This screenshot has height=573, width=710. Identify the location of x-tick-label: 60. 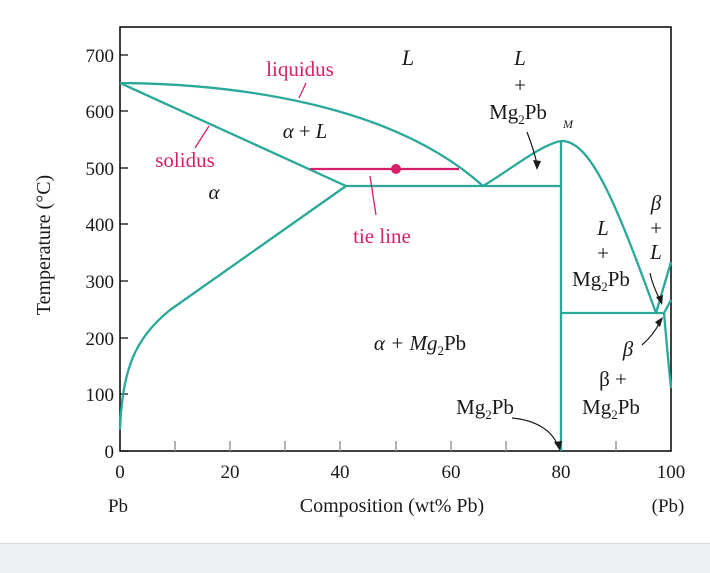
(451, 472).